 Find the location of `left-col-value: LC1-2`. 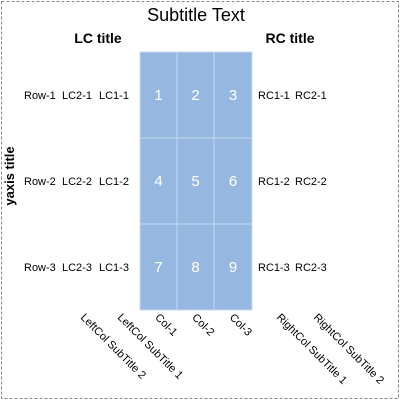

left-col-value: LC1-2 is located at coordinates (114, 182).